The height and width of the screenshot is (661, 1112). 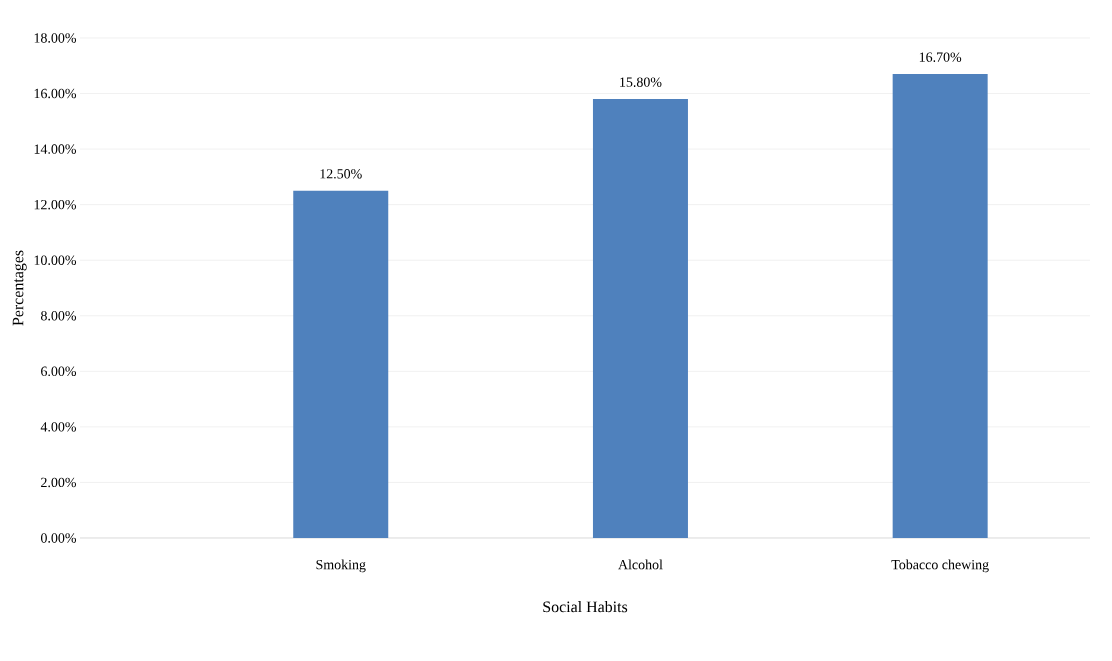 I want to click on y-tick-label: 2.00%, so click(x=59, y=482).